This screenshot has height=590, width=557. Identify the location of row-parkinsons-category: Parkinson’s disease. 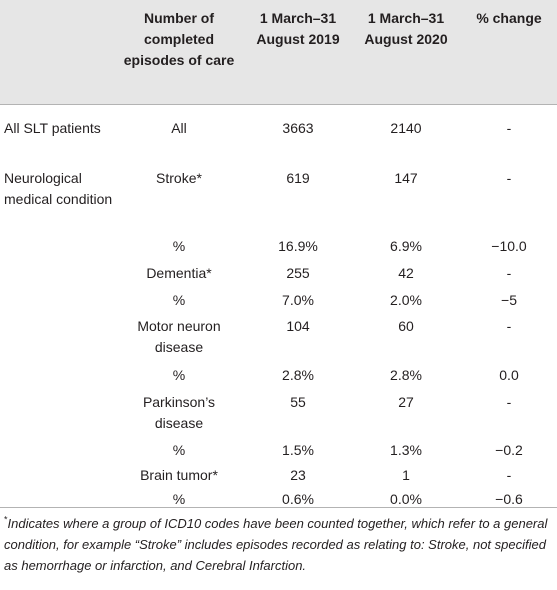
(179, 412).